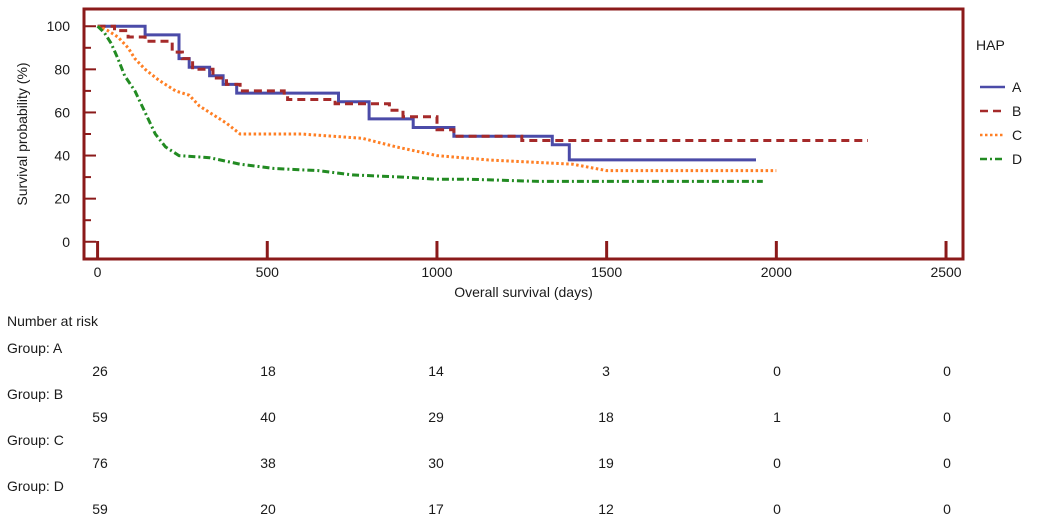 This screenshot has height=518, width=1038. Describe the element at coordinates (268, 417) in the screenshot. I see `risk-count: 40` at that location.